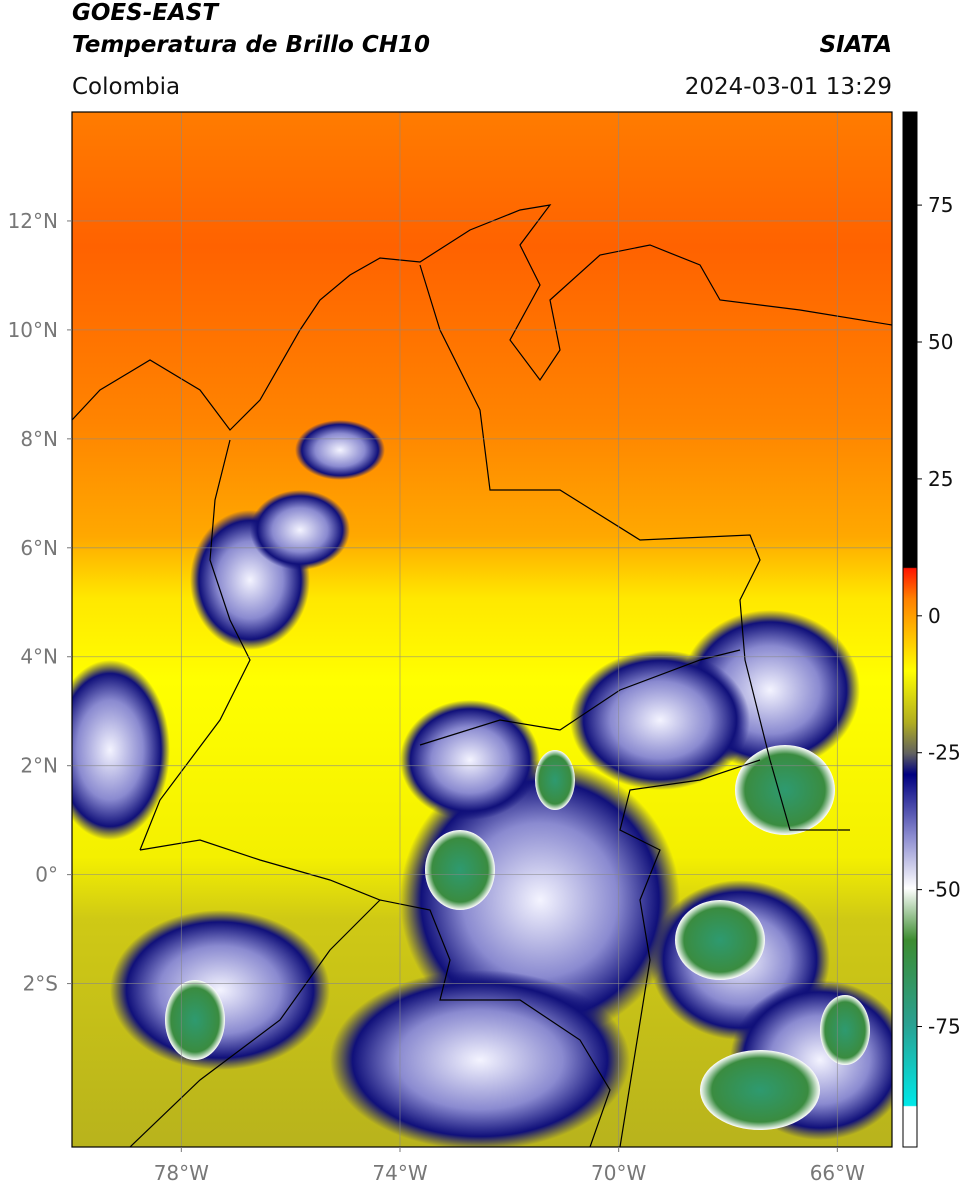 The image size is (966, 1190). What do you see at coordinates (837, 1173) in the screenshot?
I see `x-tick-label: 66°W` at bounding box center [837, 1173].